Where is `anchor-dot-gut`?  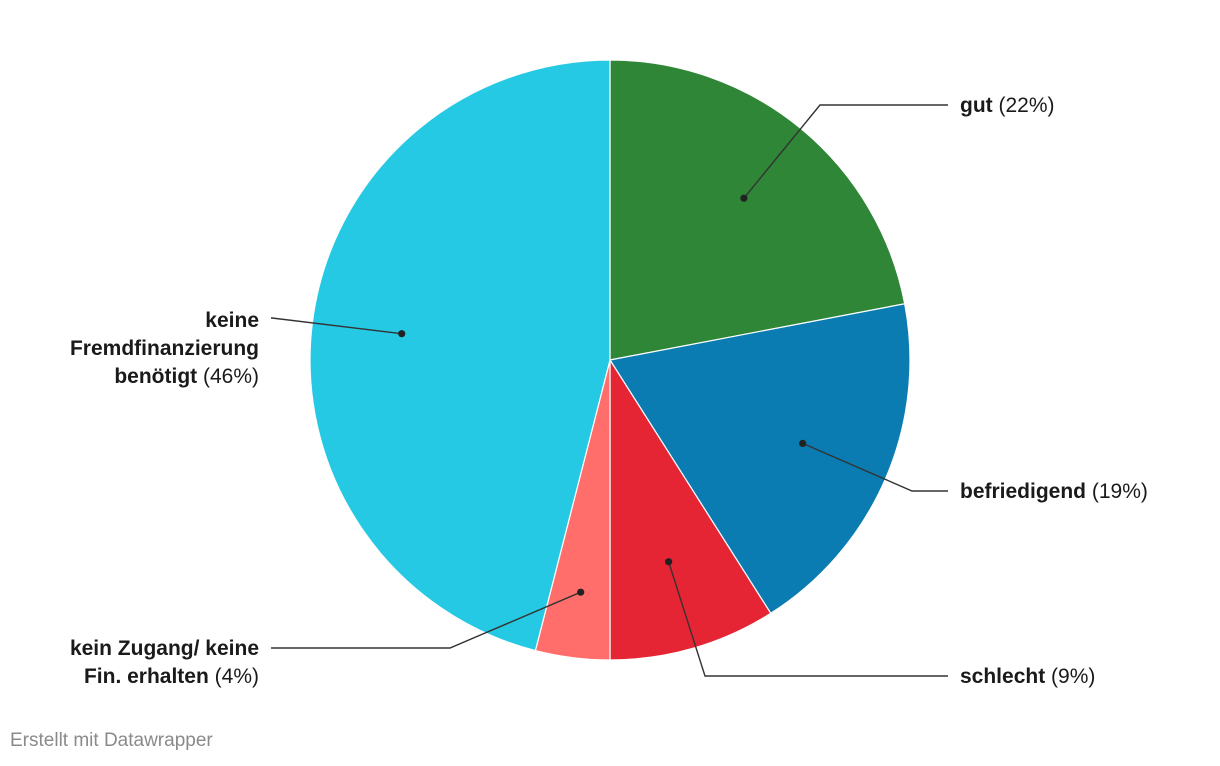 anchor-dot-gut is located at coordinates (744, 198).